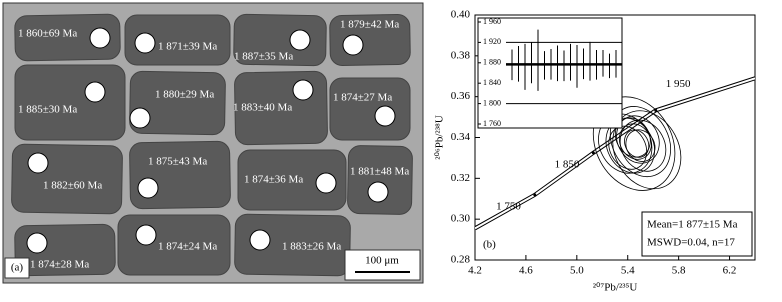 The image size is (782, 302). Describe the element at coordinates (492, 41) in the screenshot. I see `inset-tick-label: 1 920` at that location.